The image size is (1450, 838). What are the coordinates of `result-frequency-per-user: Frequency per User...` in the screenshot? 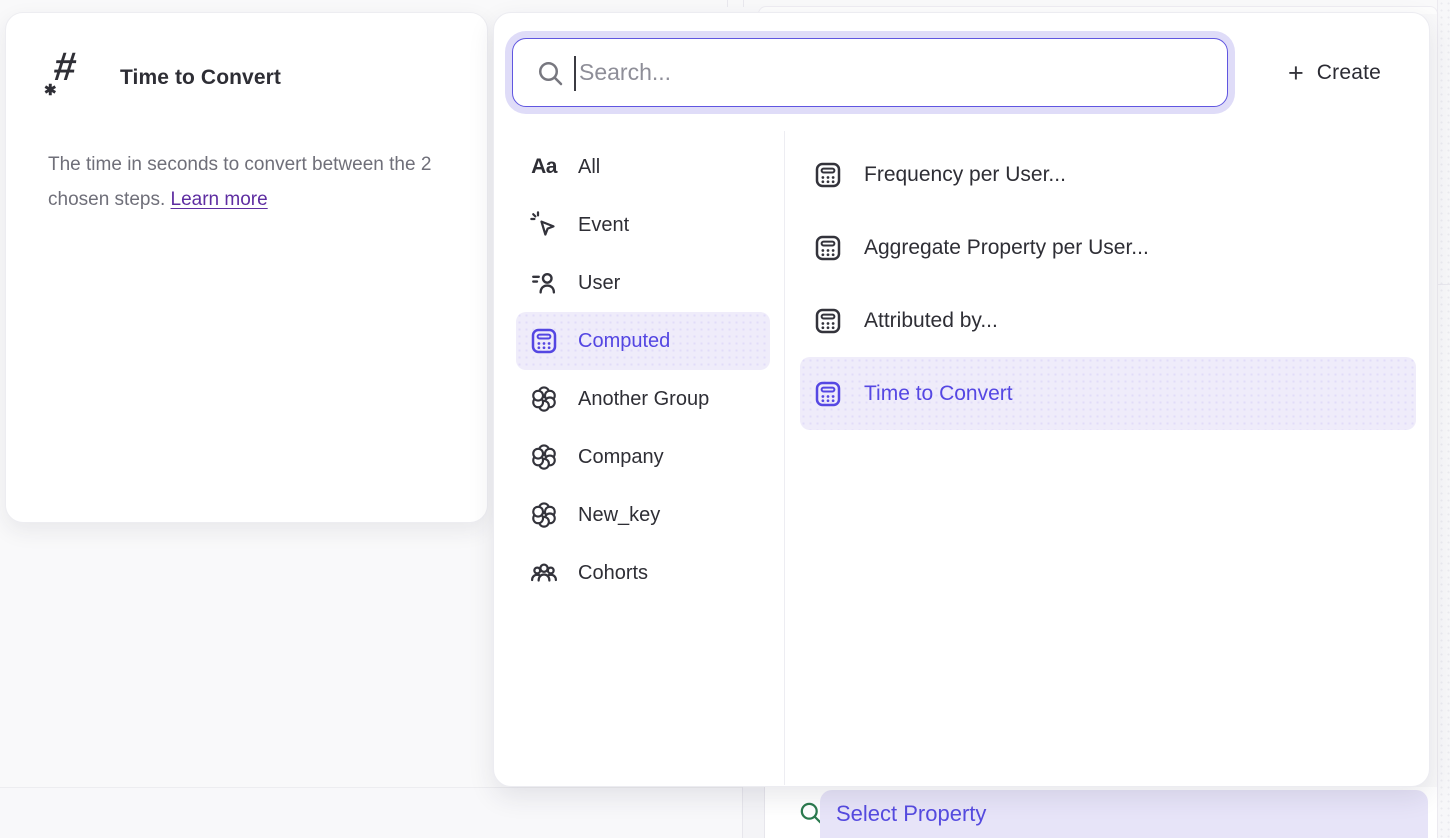 It's located at (1108, 174).